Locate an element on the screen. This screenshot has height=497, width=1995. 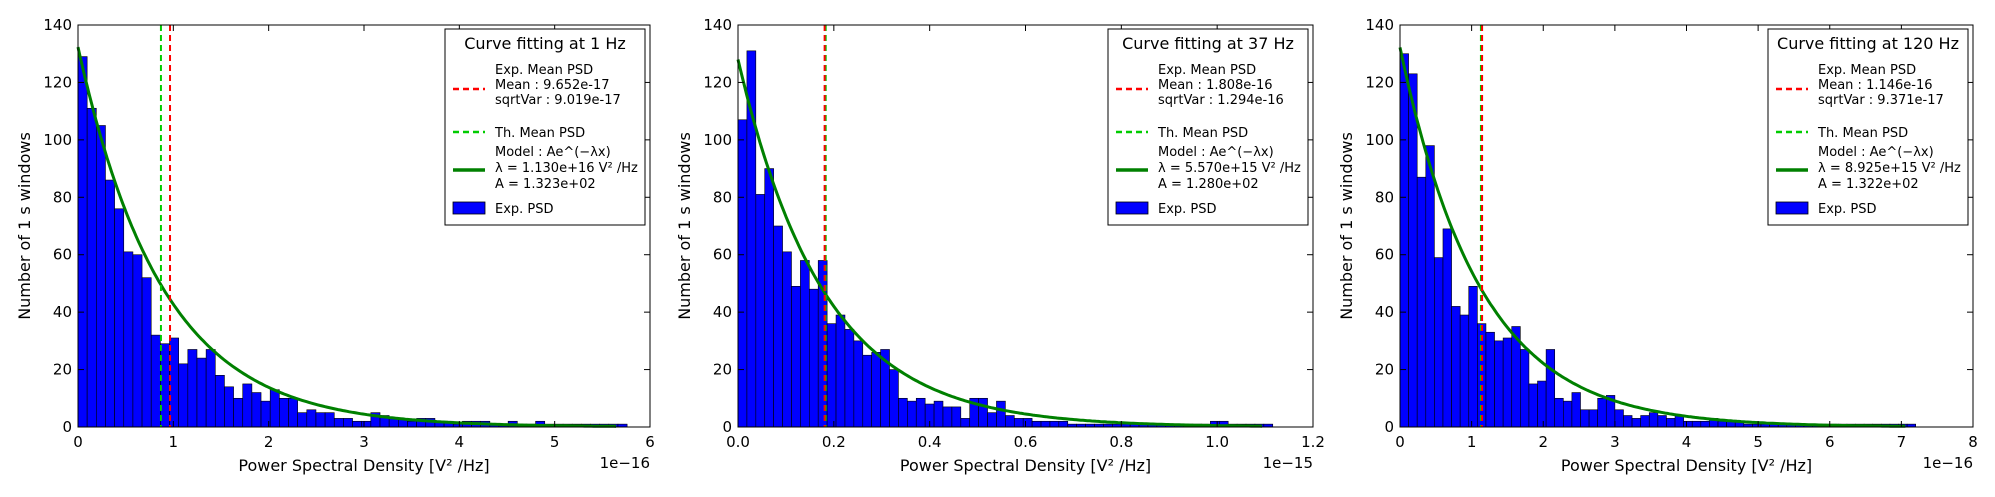
legend-model-text: A = 1.280e+02 is located at coordinates (1208, 184).